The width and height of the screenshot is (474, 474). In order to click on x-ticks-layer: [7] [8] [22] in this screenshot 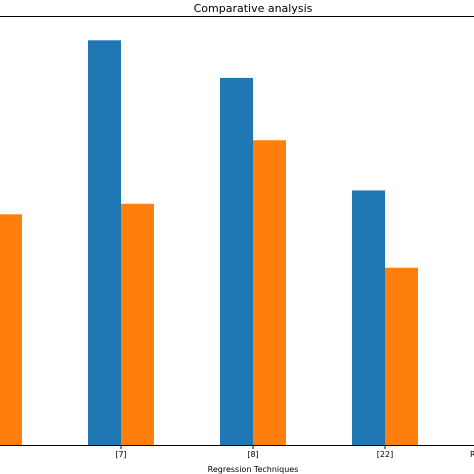, I will do `click(254, 452)`.